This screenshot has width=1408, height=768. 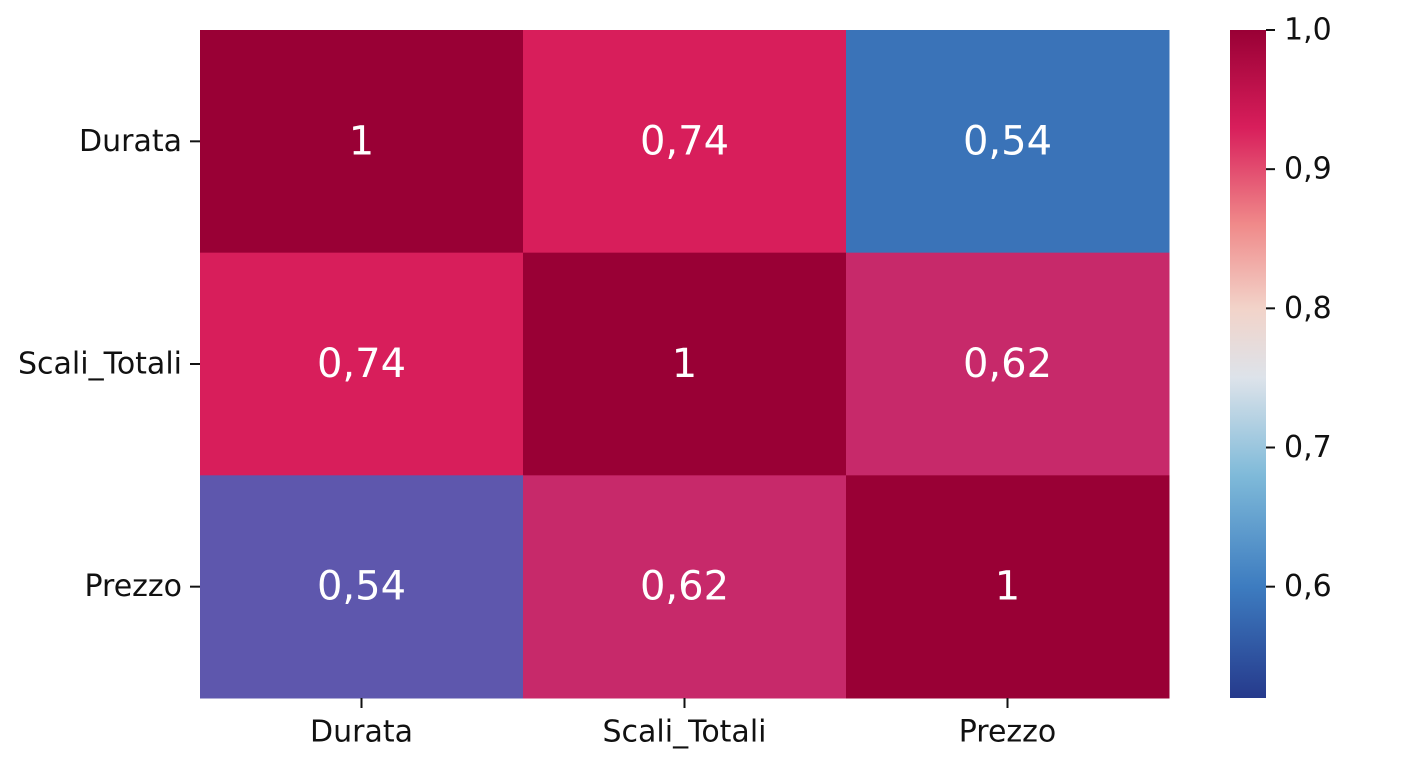 I want to click on heatmap-cell-label-0-2: 0,54, so click(x=1007, y=141).